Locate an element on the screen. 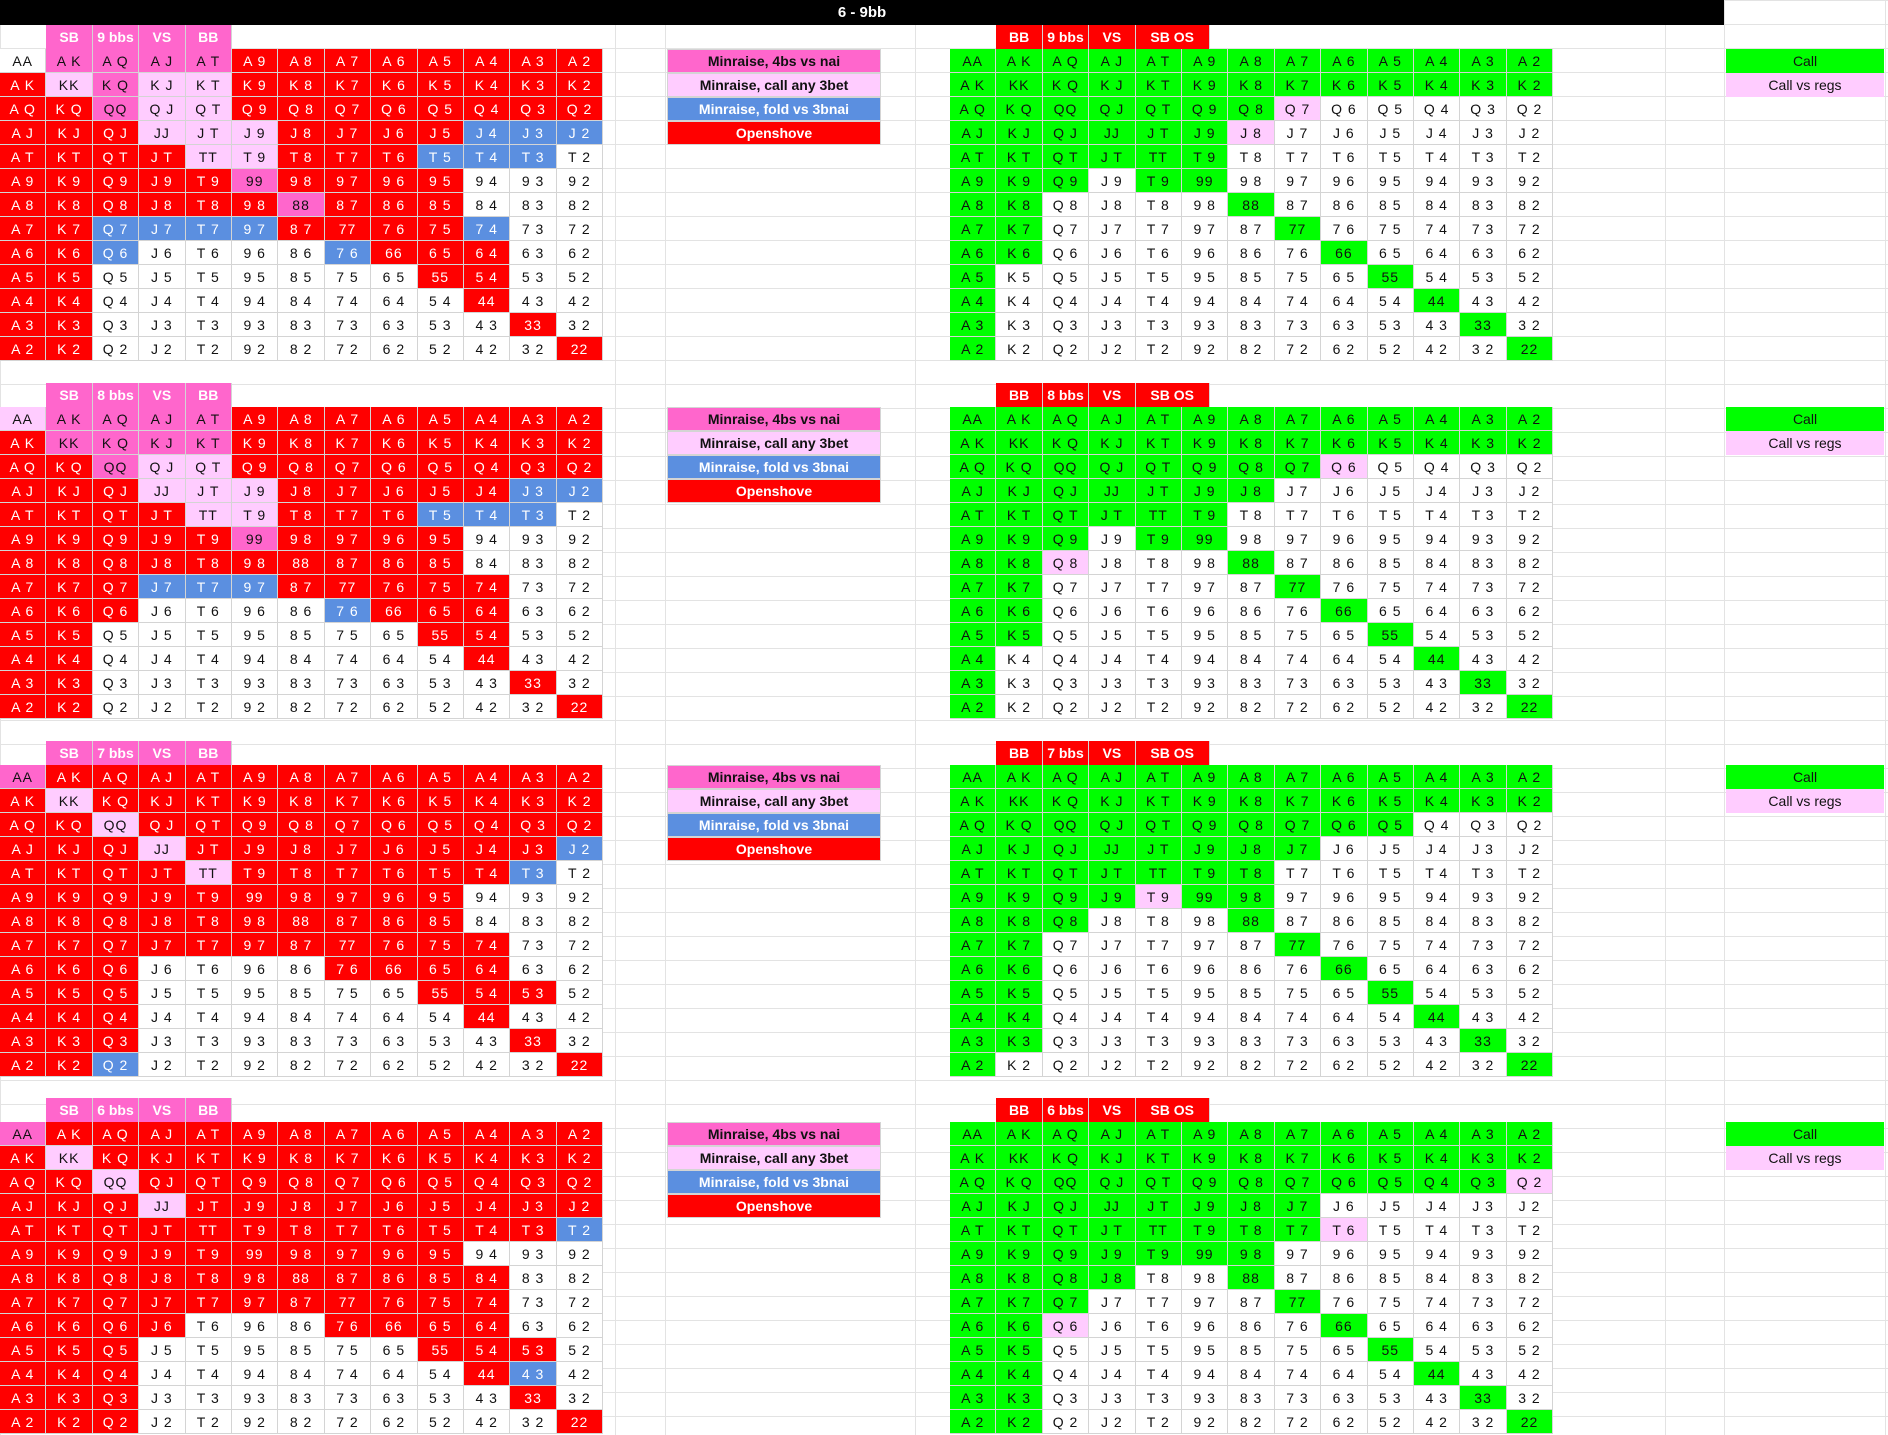  right-hand-cell: J 3 is located at coordinates (1483, 849).